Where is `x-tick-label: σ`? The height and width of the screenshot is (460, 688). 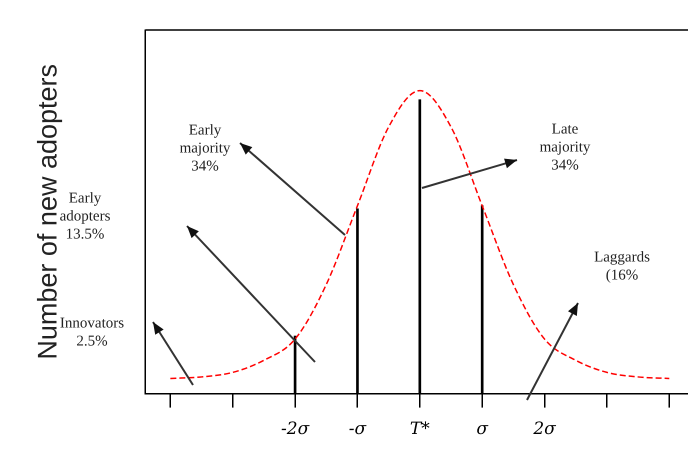
x-tick-label: σ is located at coordinates (482, 429).